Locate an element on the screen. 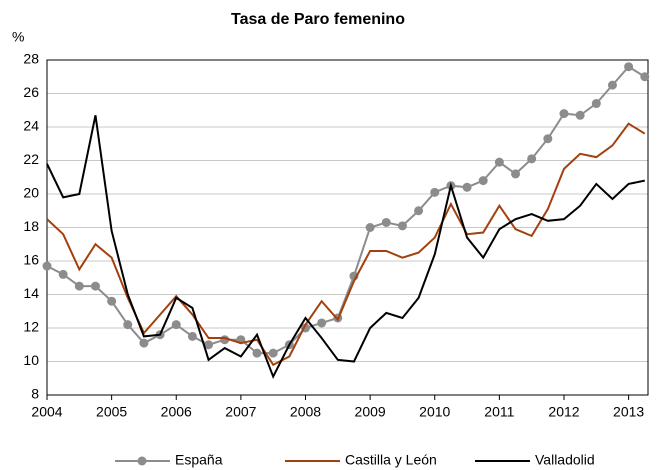 This screenshot has height=470, width=660. x-tick-label: 2009 is located at coordinates (370, 412).